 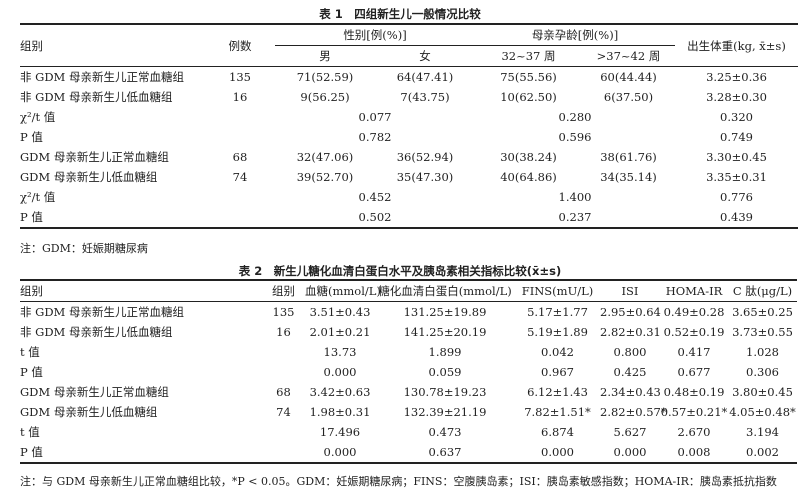 What do you see at coordinates (425, 157) in the screenshot?
I see `cell-female: 36(52.94)` at bounding box center [425, 157].